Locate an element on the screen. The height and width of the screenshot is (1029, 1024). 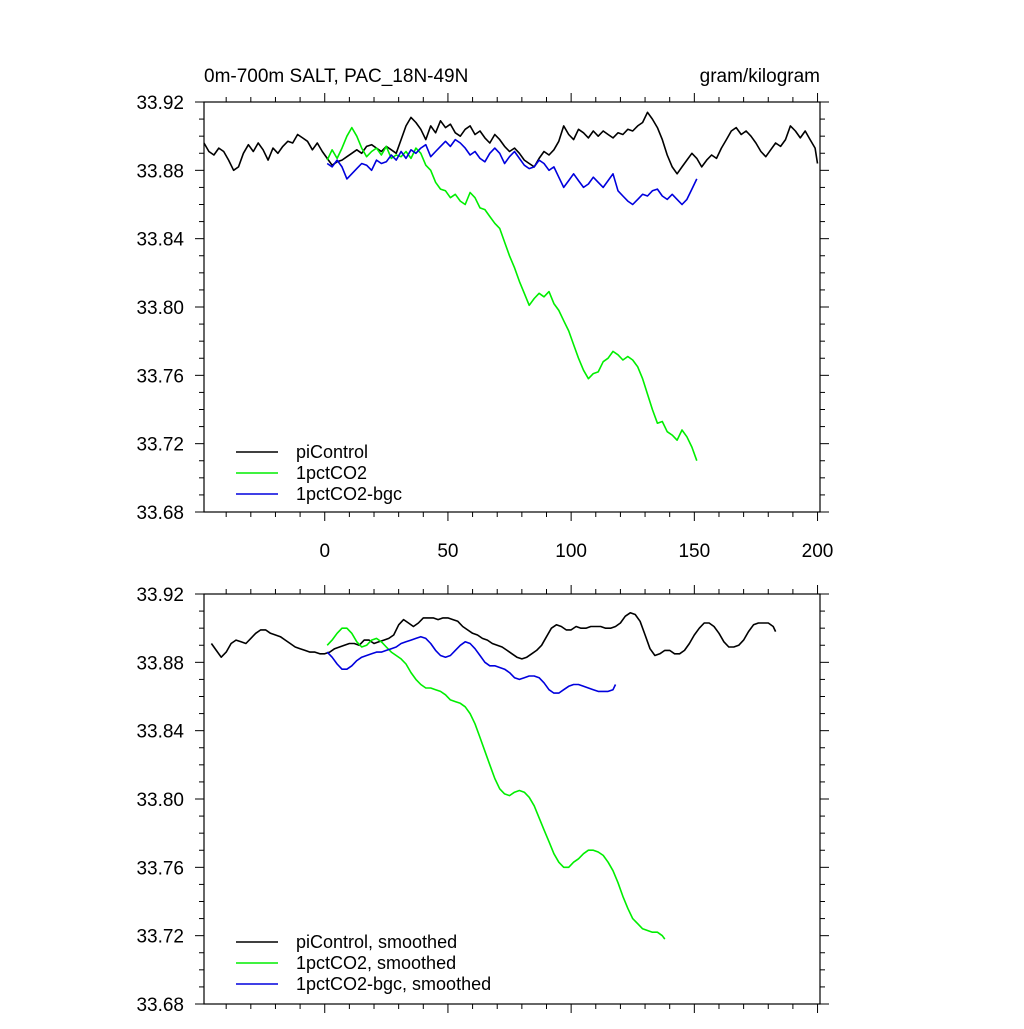
legend-label: 1pctCO2, smoothed is located at coordinates (376, 963).